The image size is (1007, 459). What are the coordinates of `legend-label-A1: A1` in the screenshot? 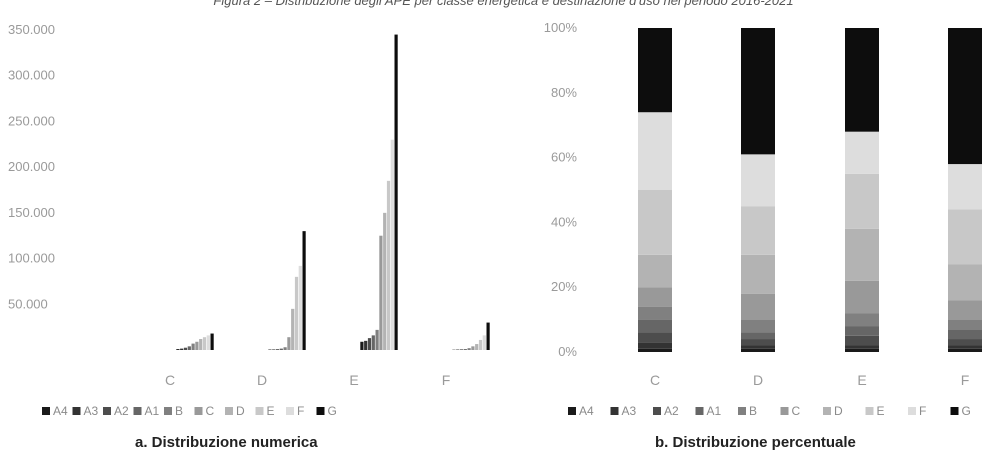 It's located at (714, 411).